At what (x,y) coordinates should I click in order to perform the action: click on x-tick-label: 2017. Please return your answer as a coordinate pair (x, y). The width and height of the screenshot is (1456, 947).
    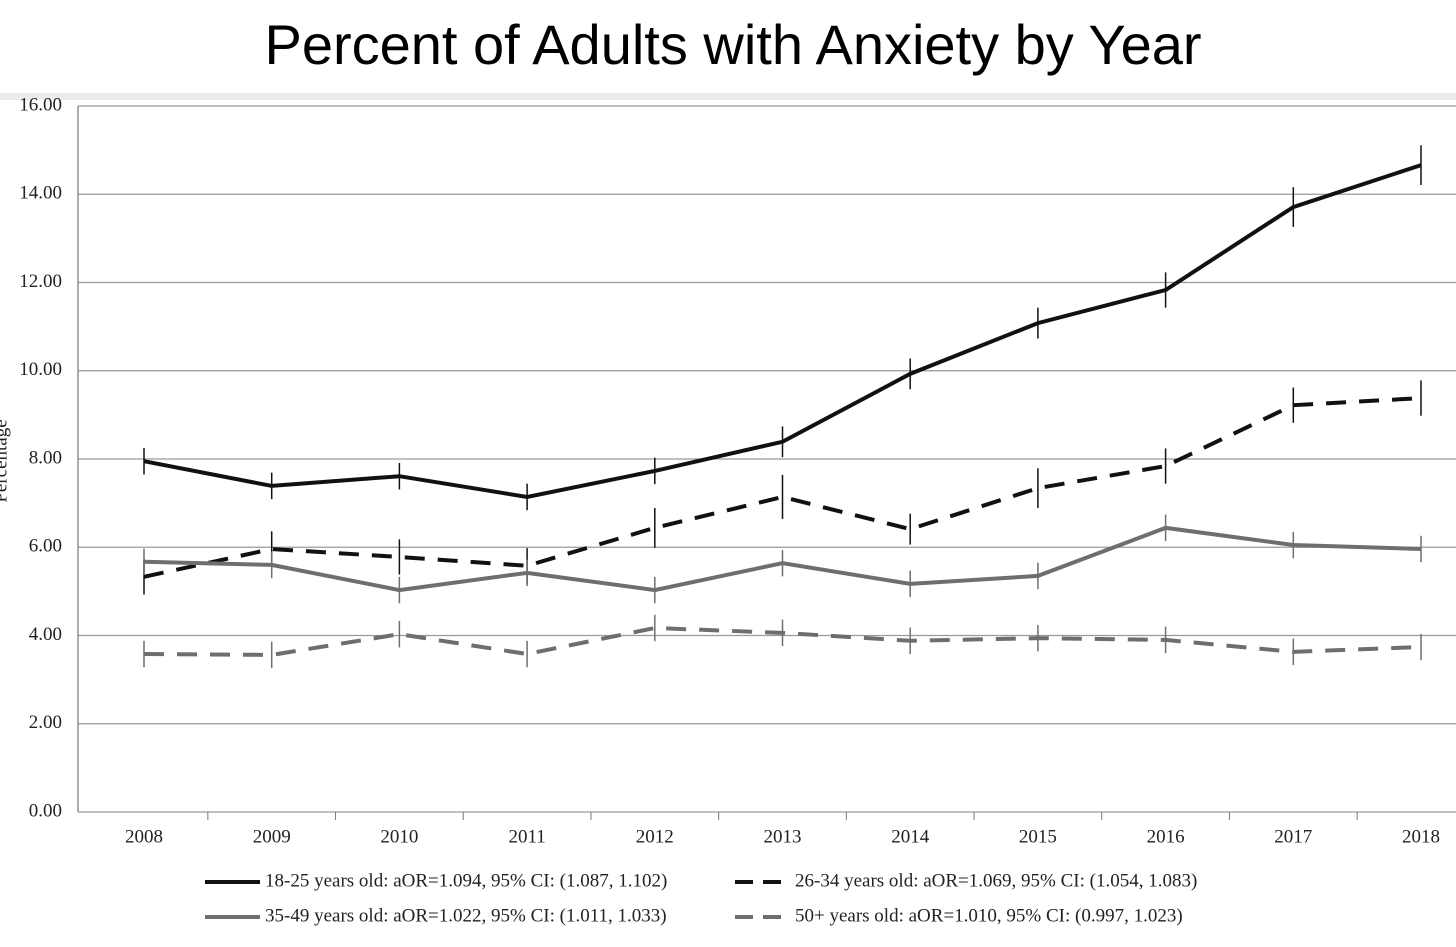
    Looking at the image, I should click on (1293, 836).